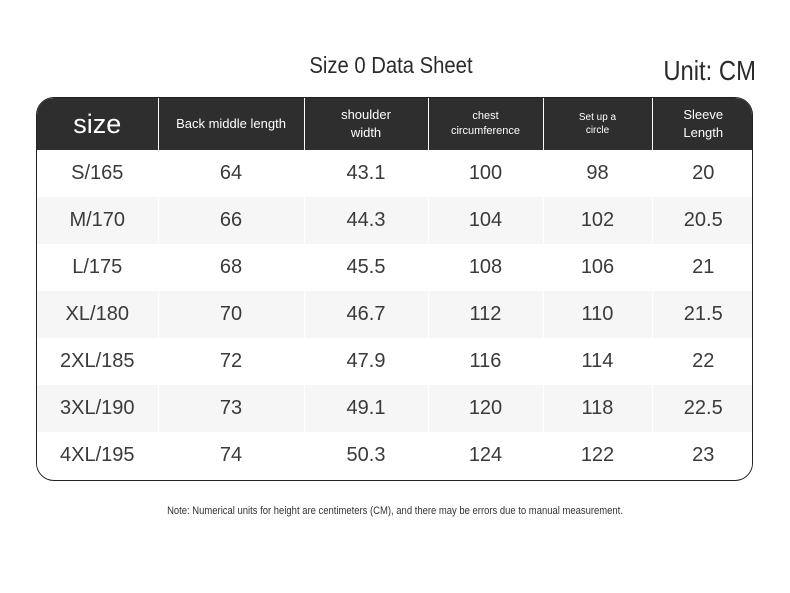  I want to click on cell-shoulder-width: 46.7, so click(366, 314).